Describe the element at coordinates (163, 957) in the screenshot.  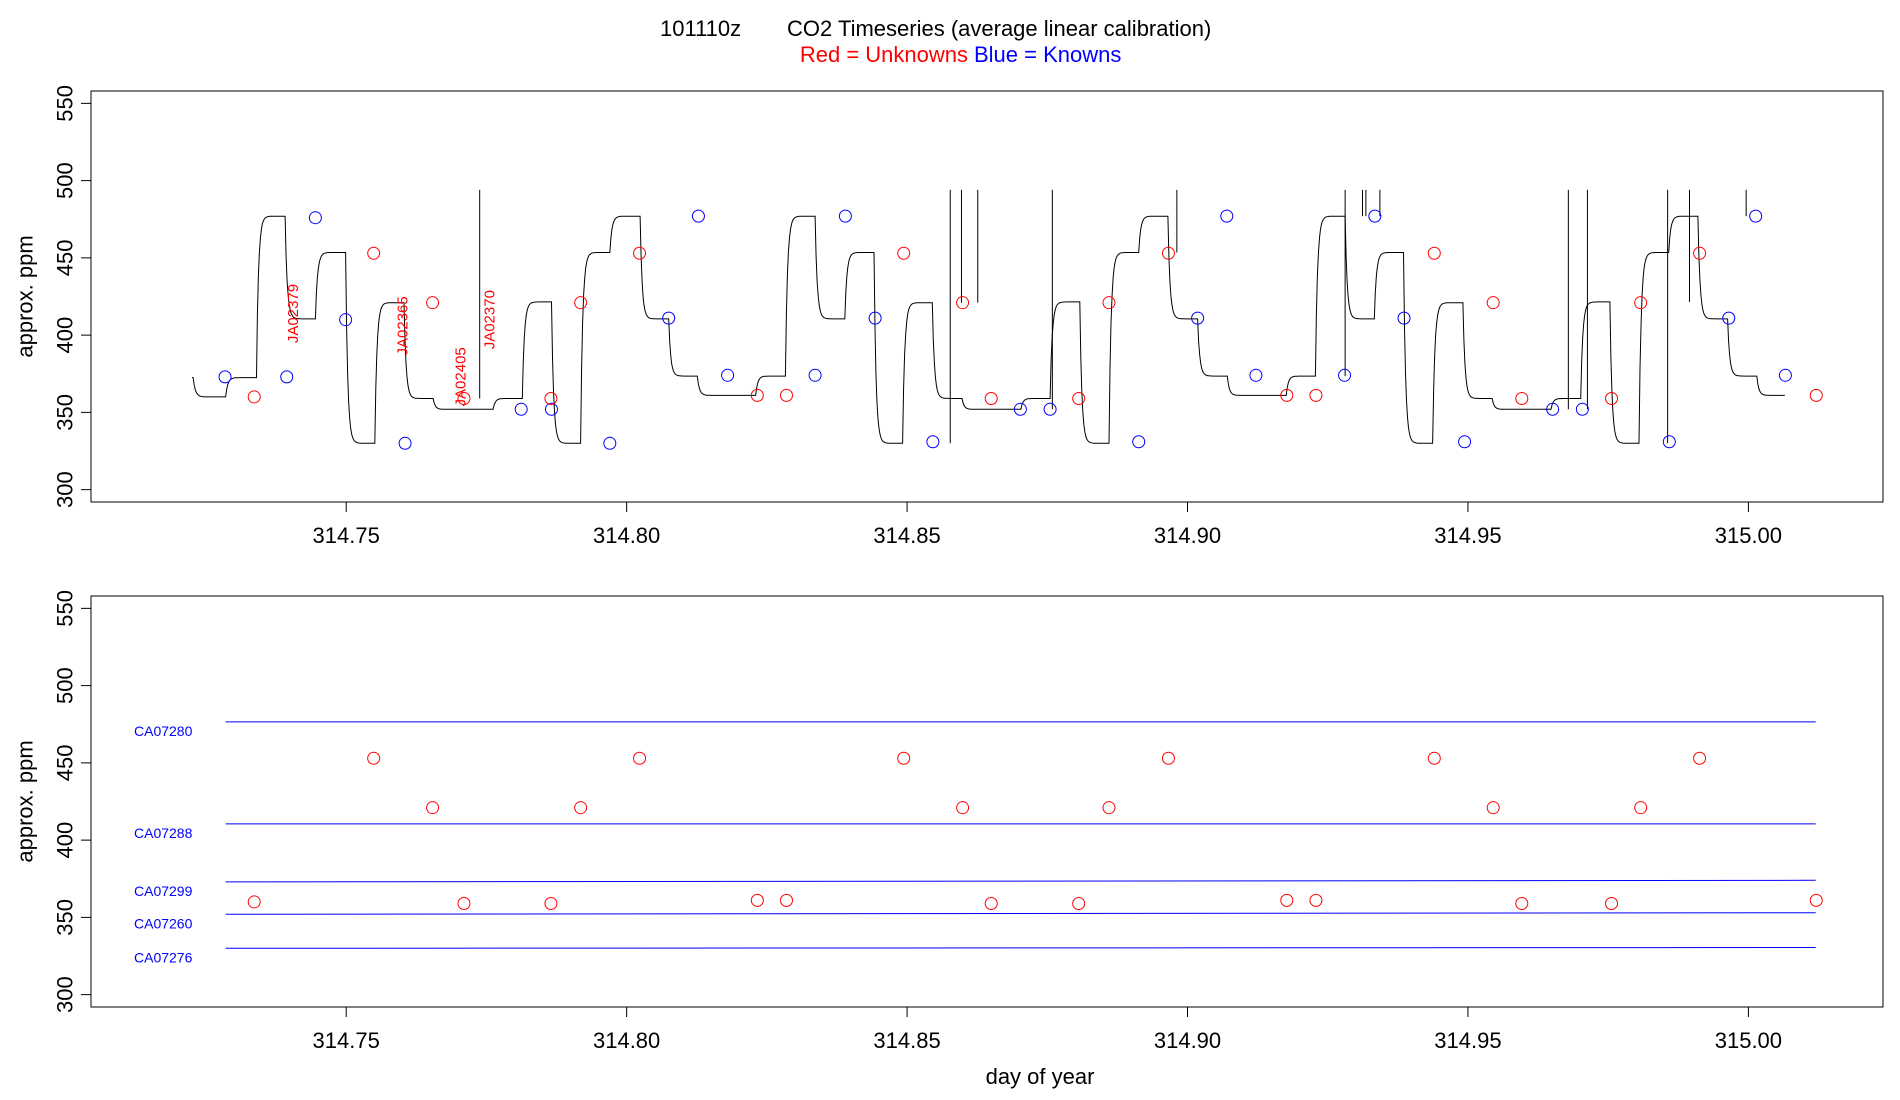
I see `standard-label: CA07276` at that location.